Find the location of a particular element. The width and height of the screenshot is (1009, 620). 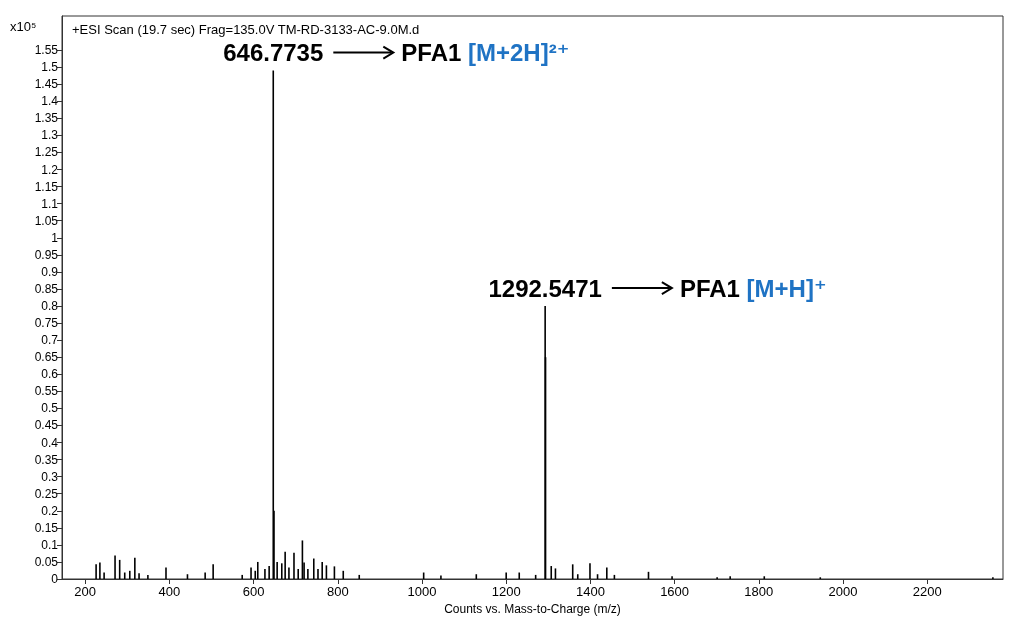

y-tick-label: 1.5 is located at coordinates (50, 67).